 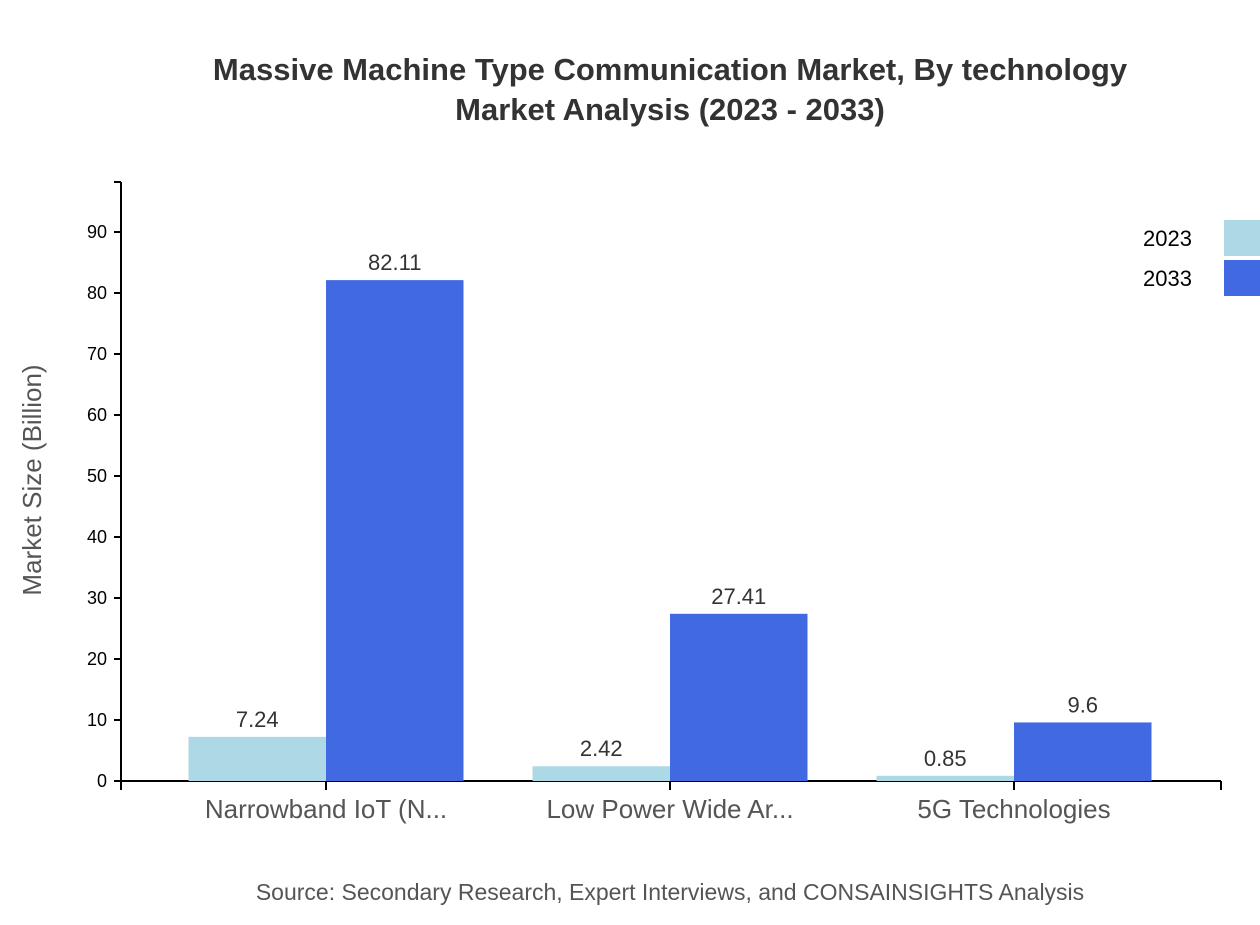 I want to click on y-tick-label: 0, so click(x=102, y=781).